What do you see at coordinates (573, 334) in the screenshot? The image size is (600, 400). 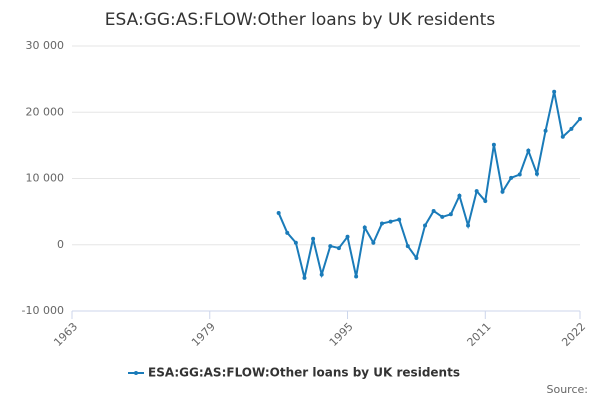 I see `x-tick-label: 2022` at bounding box center [573, 334].